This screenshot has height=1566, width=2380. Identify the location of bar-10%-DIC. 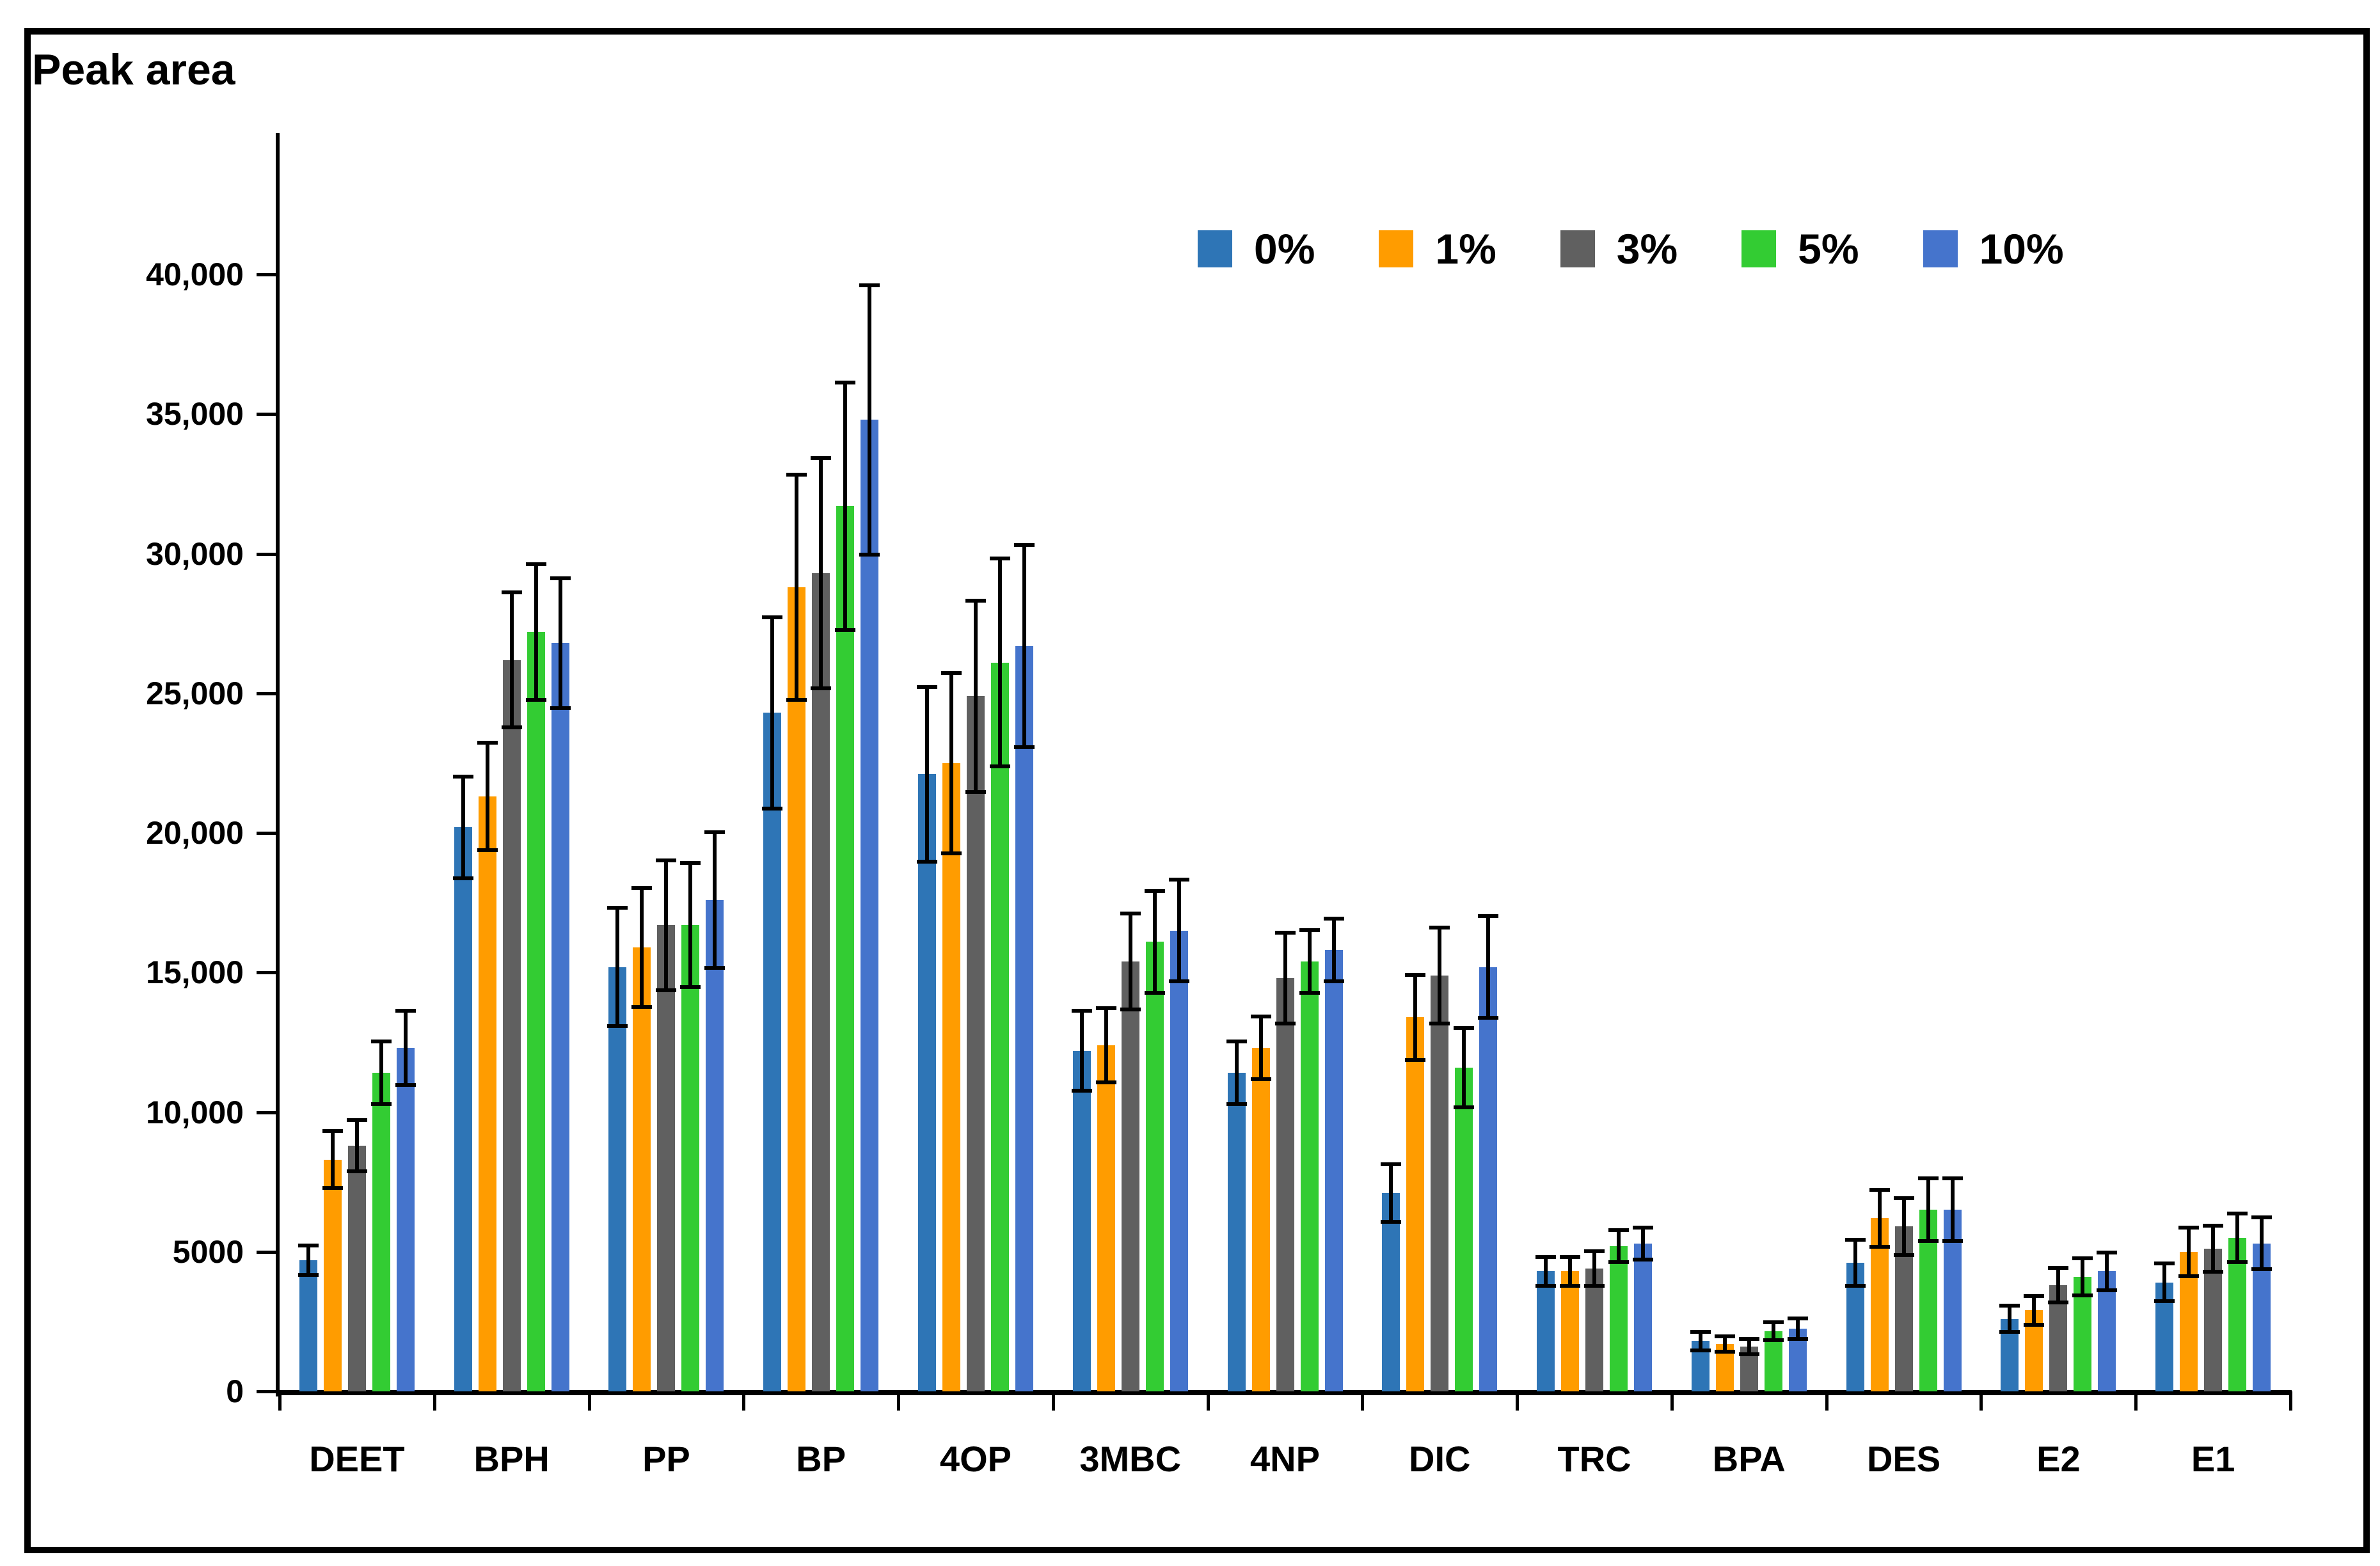
(1488, 1179).